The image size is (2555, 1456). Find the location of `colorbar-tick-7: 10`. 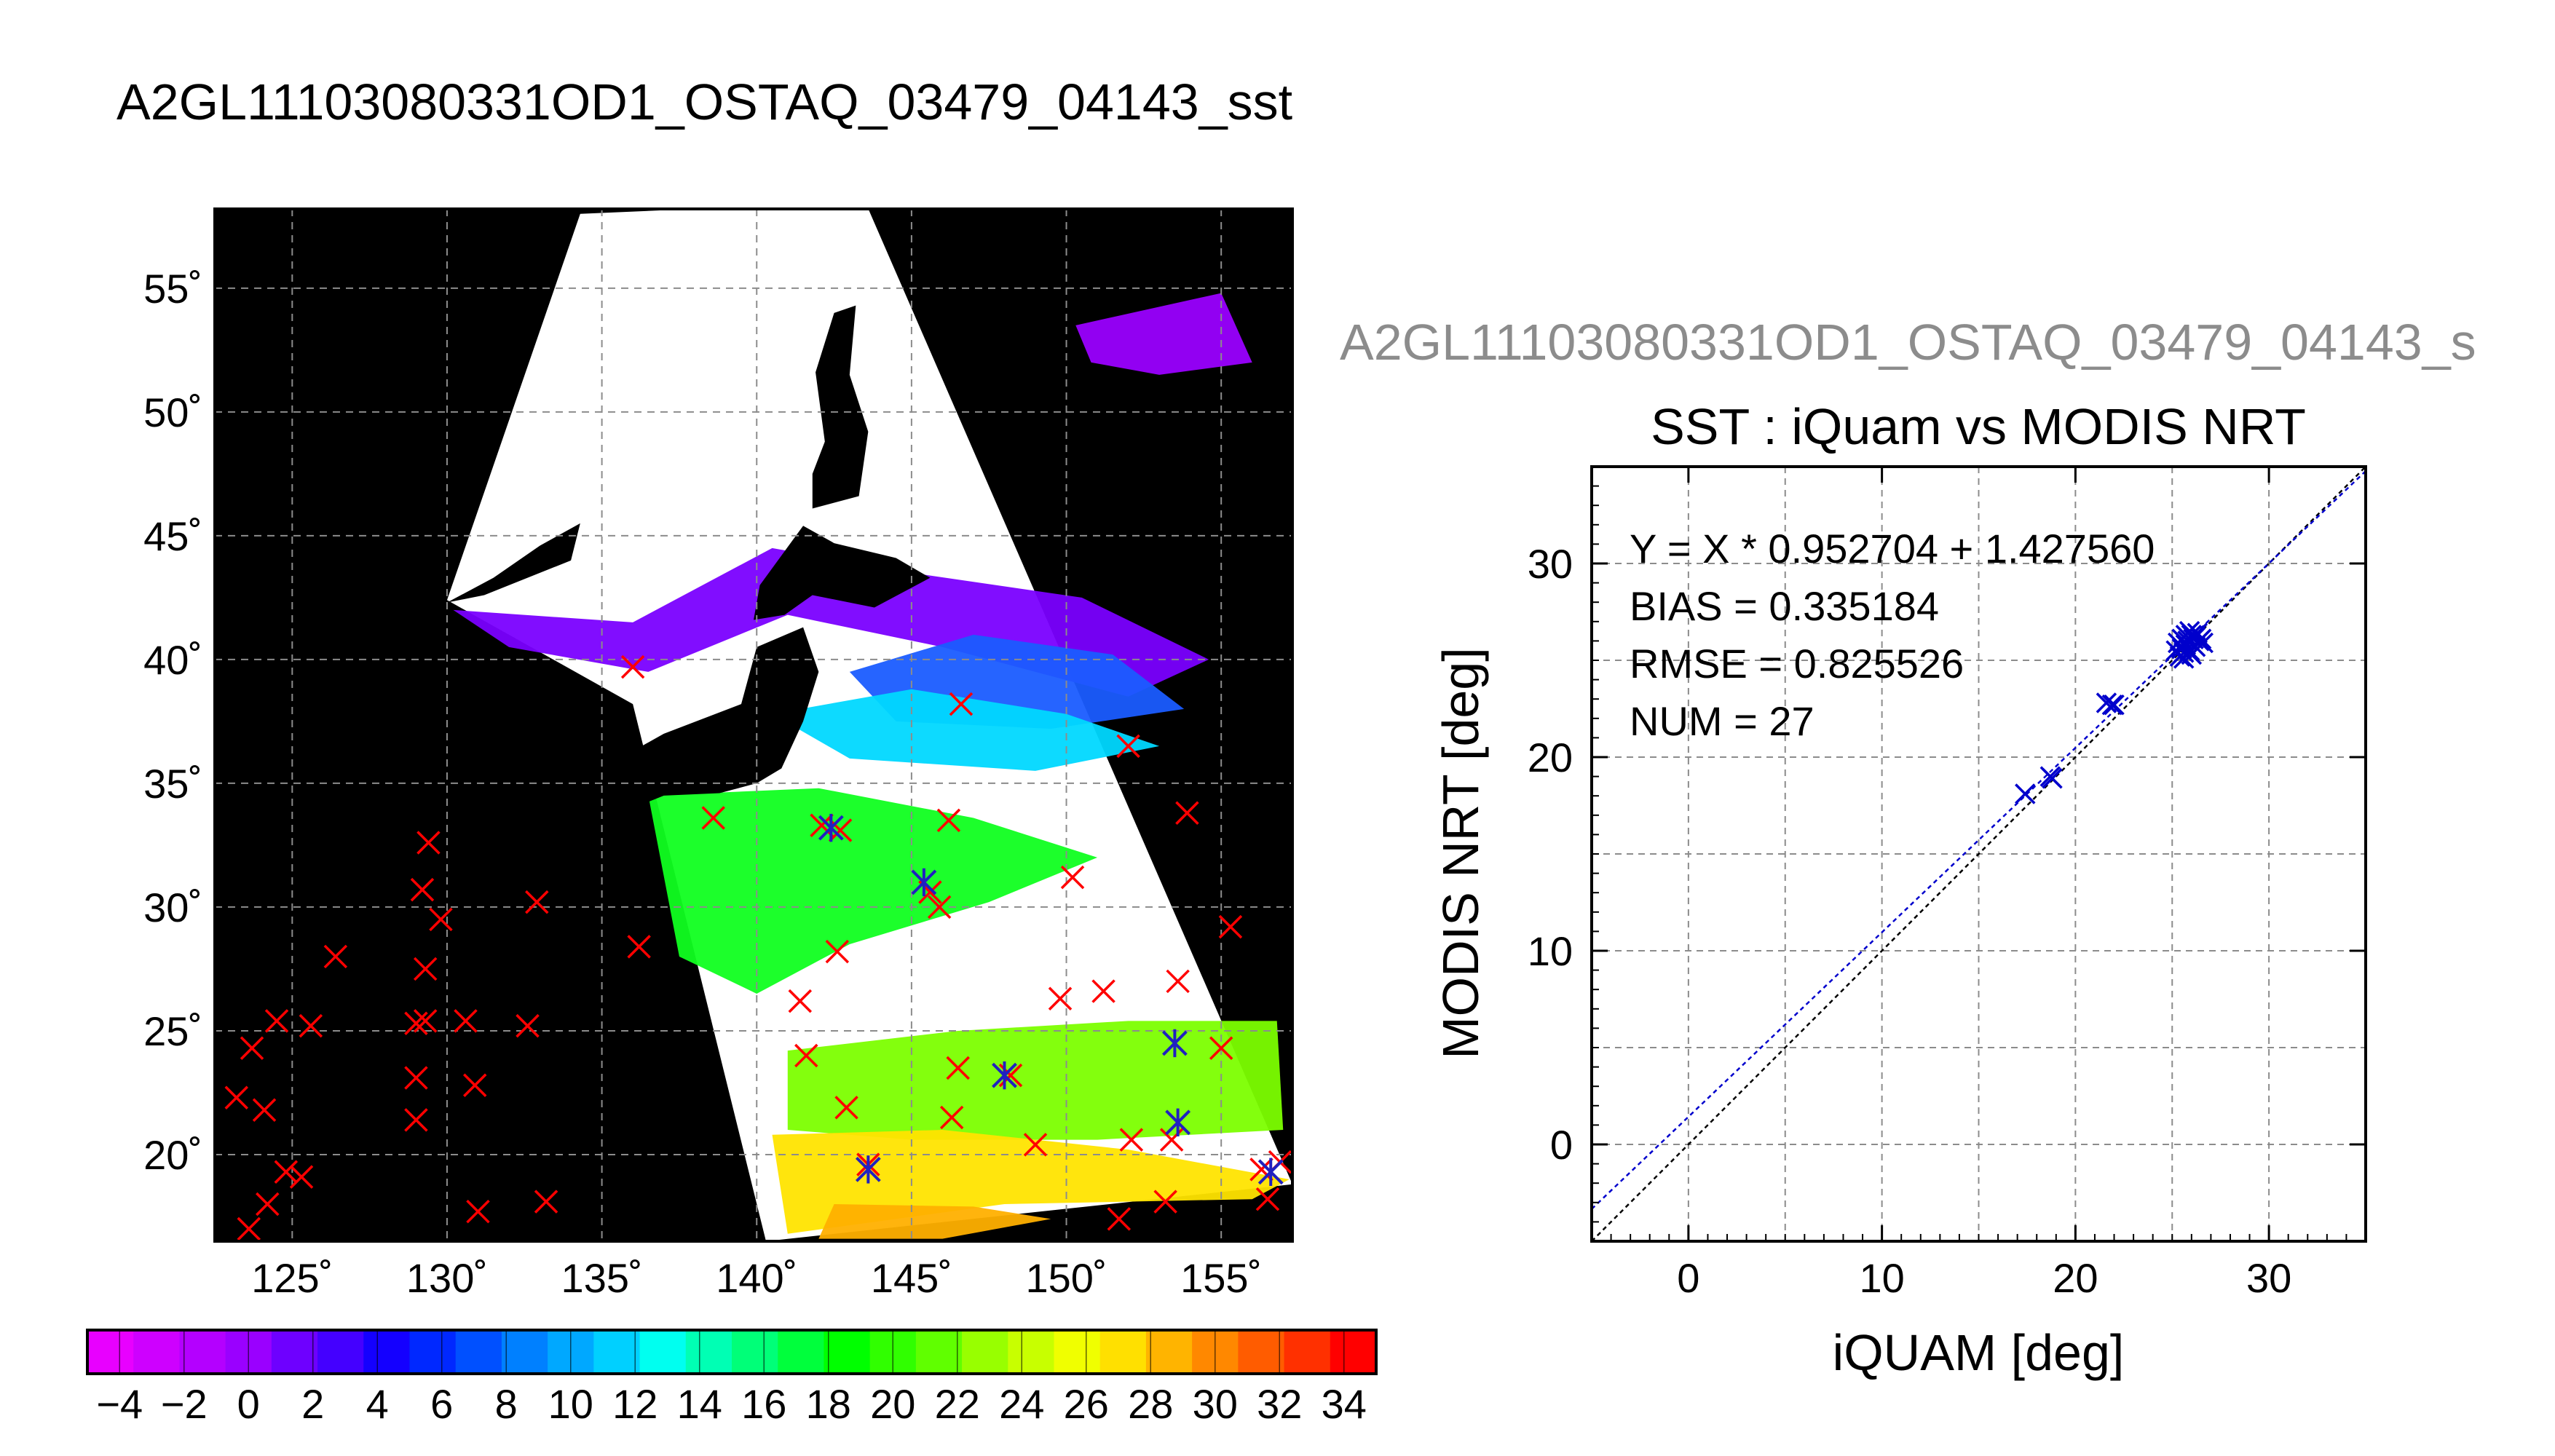

colorbar-tick-7: 10 is located at coordinates (570, 1404).